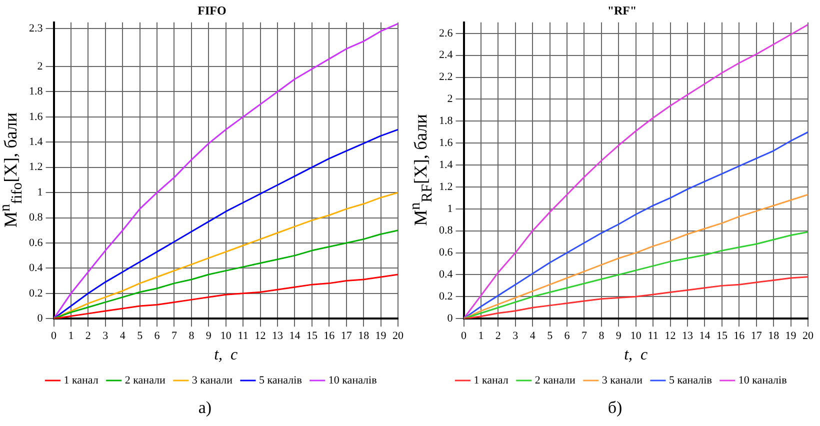 The image size is (820, 426). I want to click on chart-title: "RF", so click(622, 10).